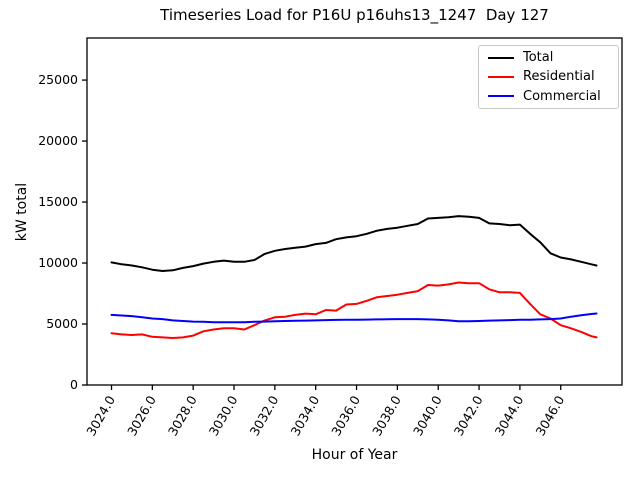 The image size is (640, 480). What do you see at coordinates (354, 310) in the screenshot?
I see `series-line-residential` at bounding box center [354, 310].